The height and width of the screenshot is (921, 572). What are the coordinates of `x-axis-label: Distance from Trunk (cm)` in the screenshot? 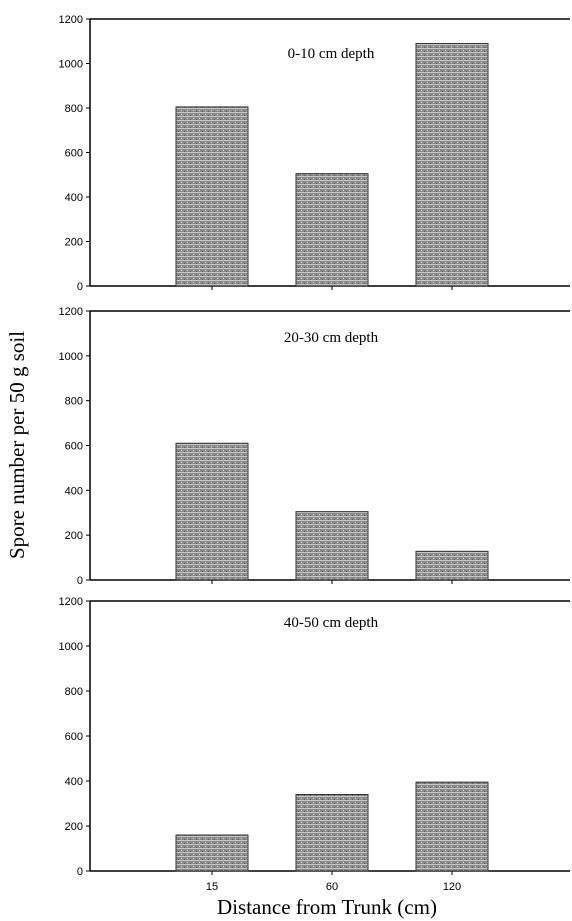 It's located at (327, 907).